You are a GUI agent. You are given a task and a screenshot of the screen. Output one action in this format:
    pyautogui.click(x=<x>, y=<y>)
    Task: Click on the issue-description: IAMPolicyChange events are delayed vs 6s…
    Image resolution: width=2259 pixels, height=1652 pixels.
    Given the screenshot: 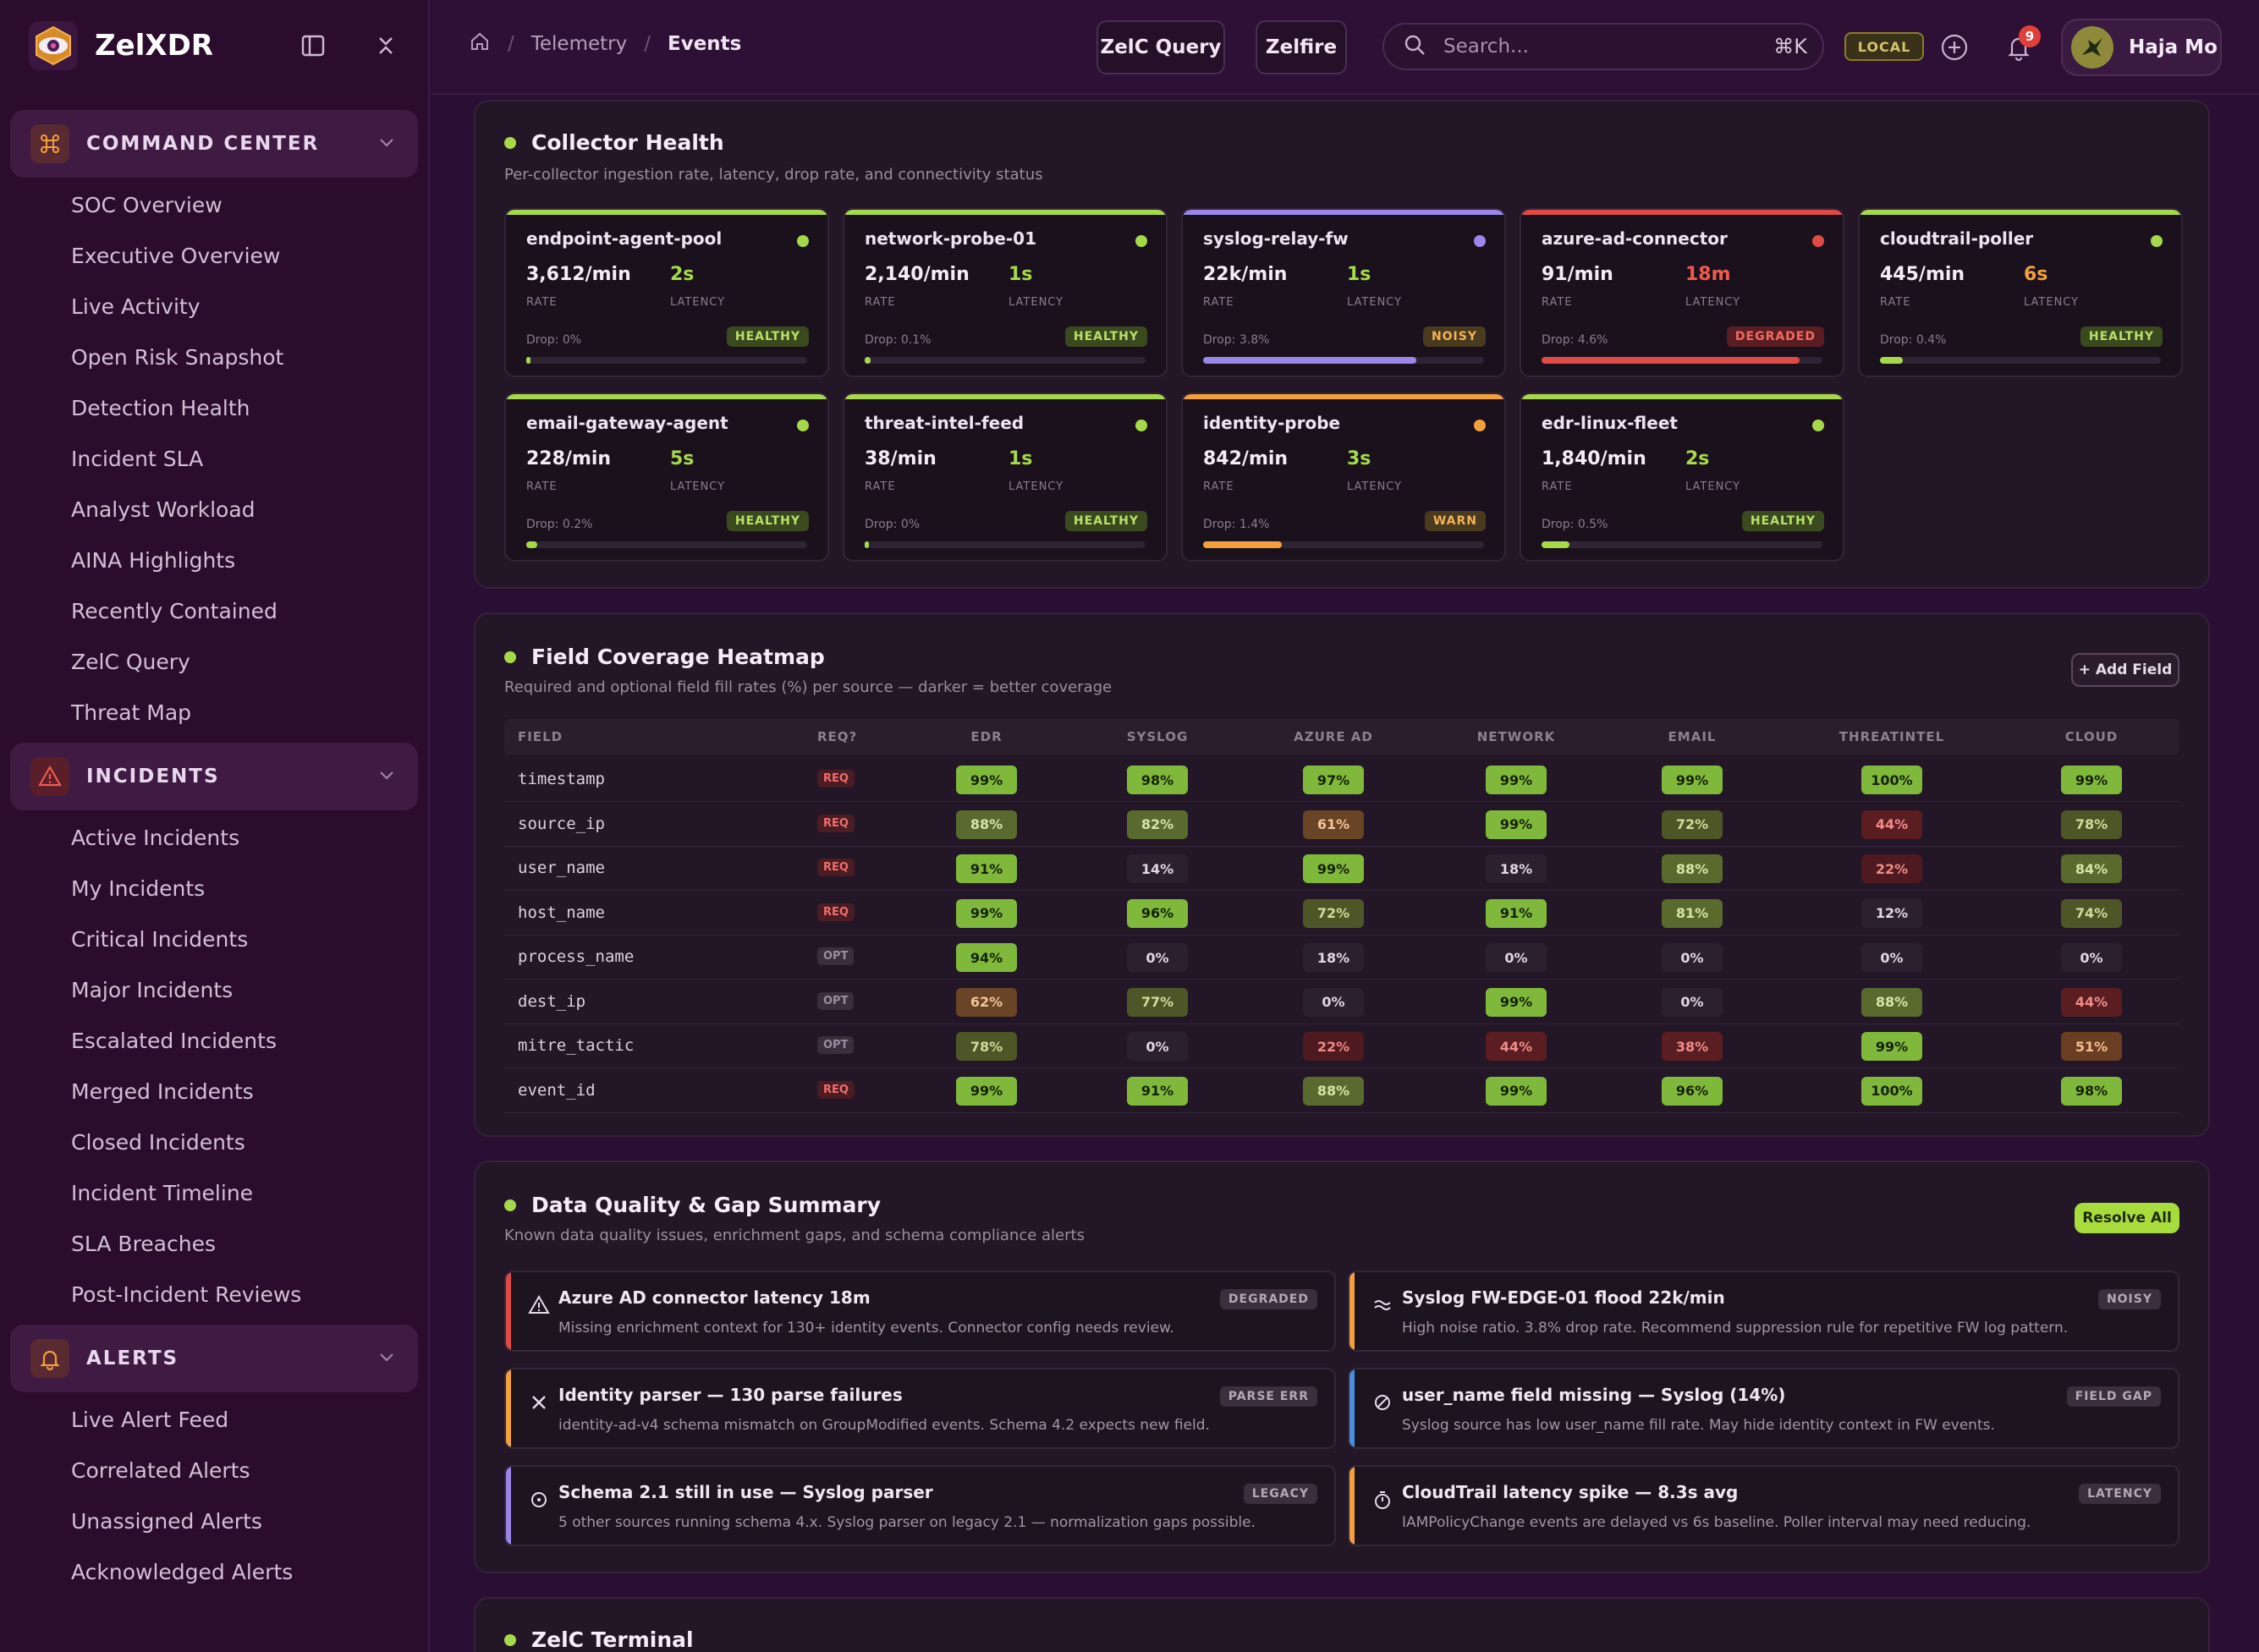 What is the action you would take?
    pyautogui.click(x=1717, y=1522)
    